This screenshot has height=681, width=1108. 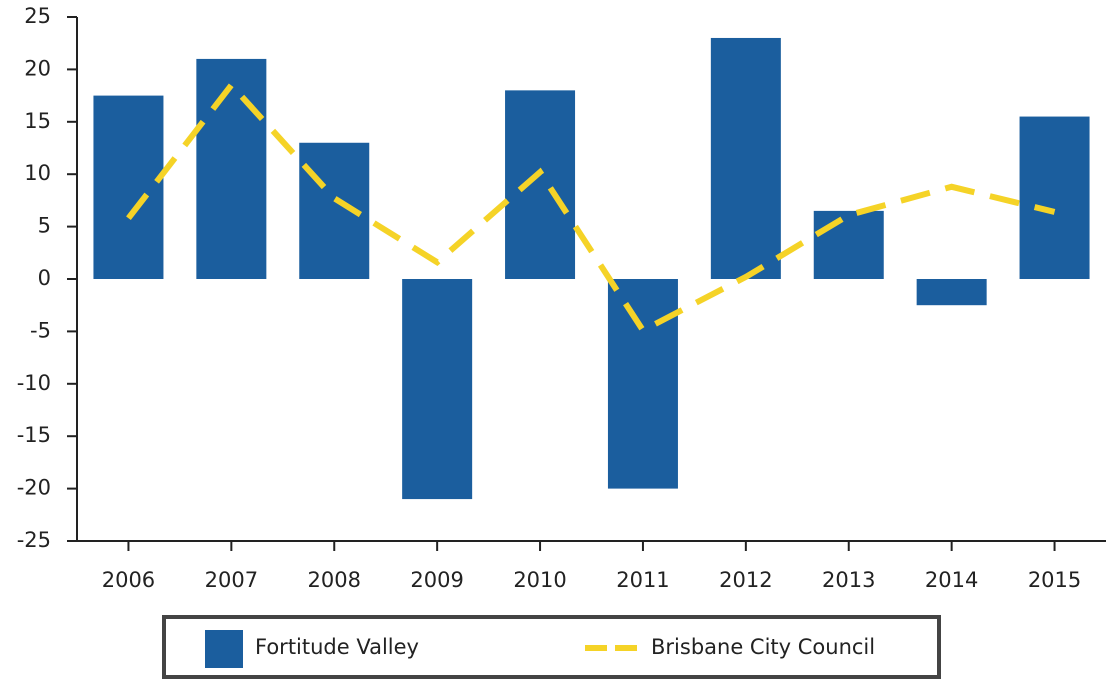 I want to click on y-tick-label: 25, so click(x=37, y=16).